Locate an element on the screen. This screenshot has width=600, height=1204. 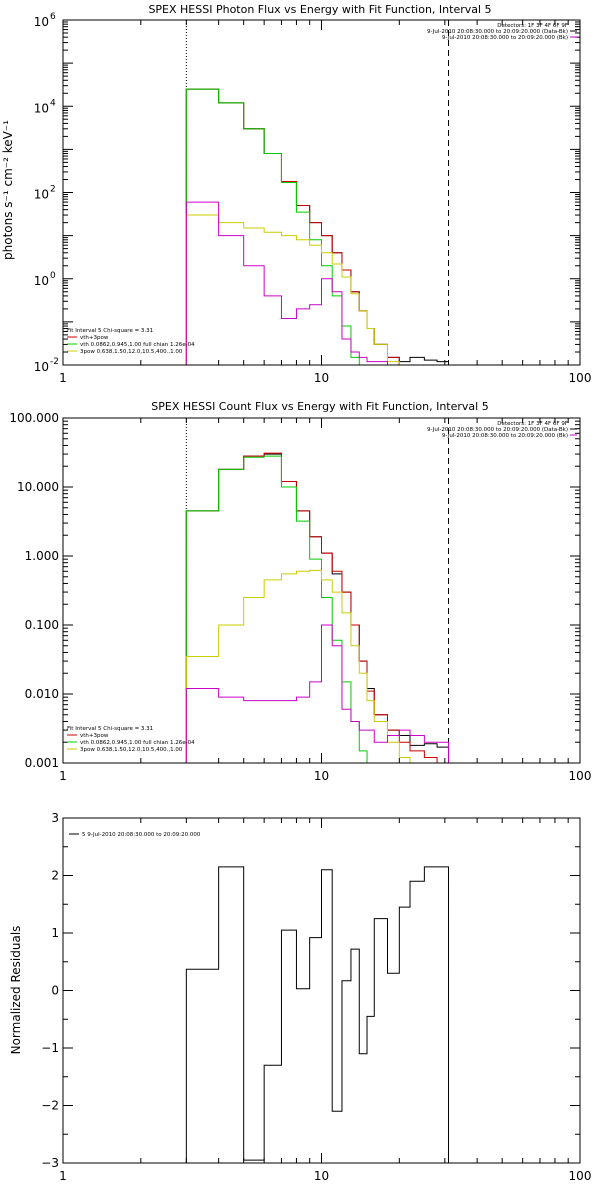
y-tick-label: 3 is located at coordinates (55, 818).